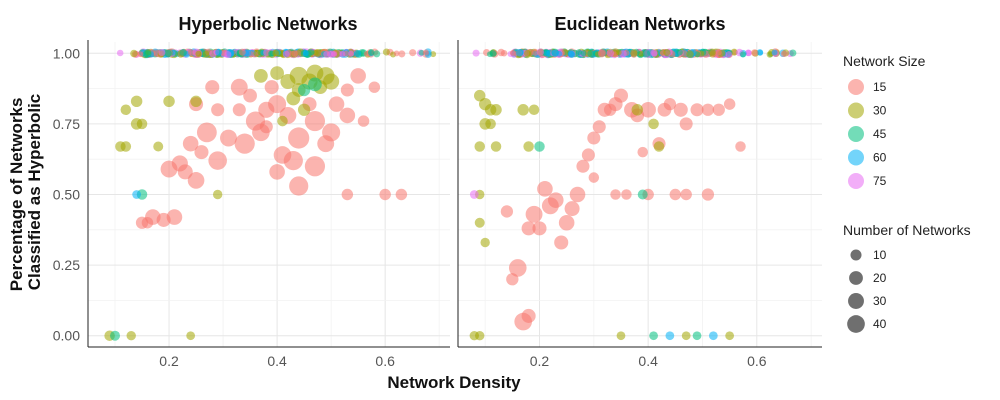  I want to click on legend-label: 30, so click(880, 301).